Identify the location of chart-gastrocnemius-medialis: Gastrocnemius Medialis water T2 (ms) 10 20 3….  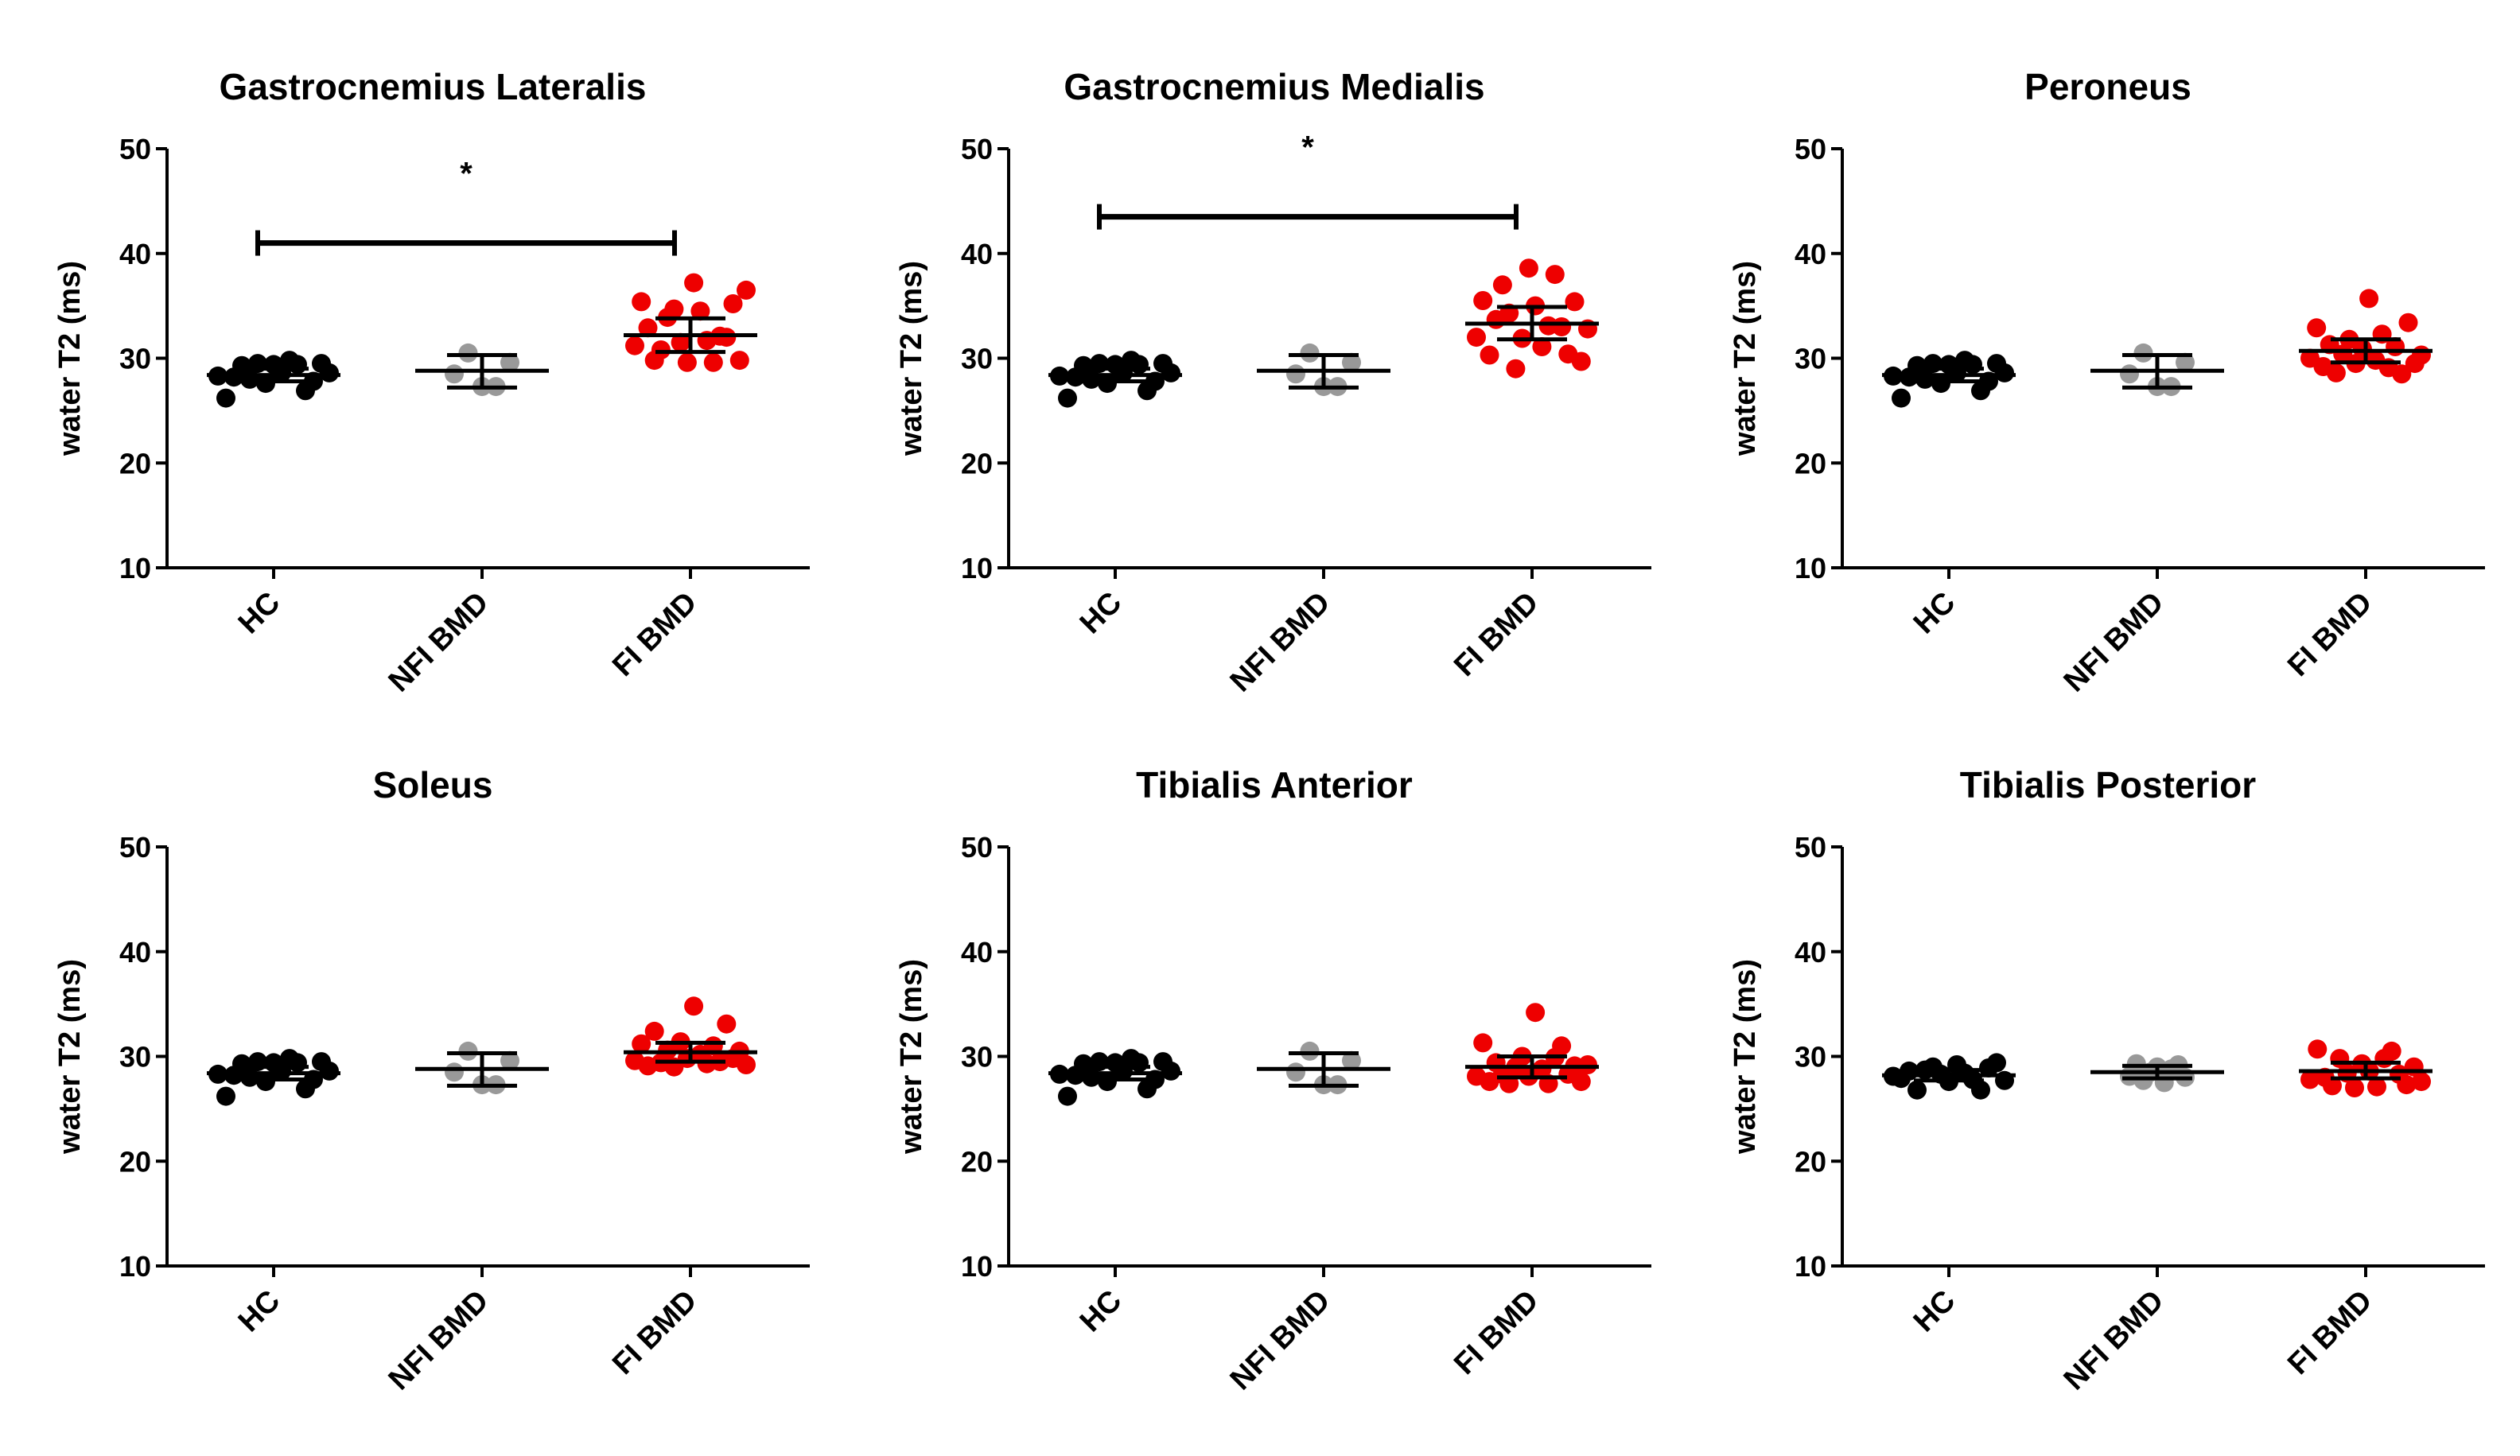
(1273, 382).